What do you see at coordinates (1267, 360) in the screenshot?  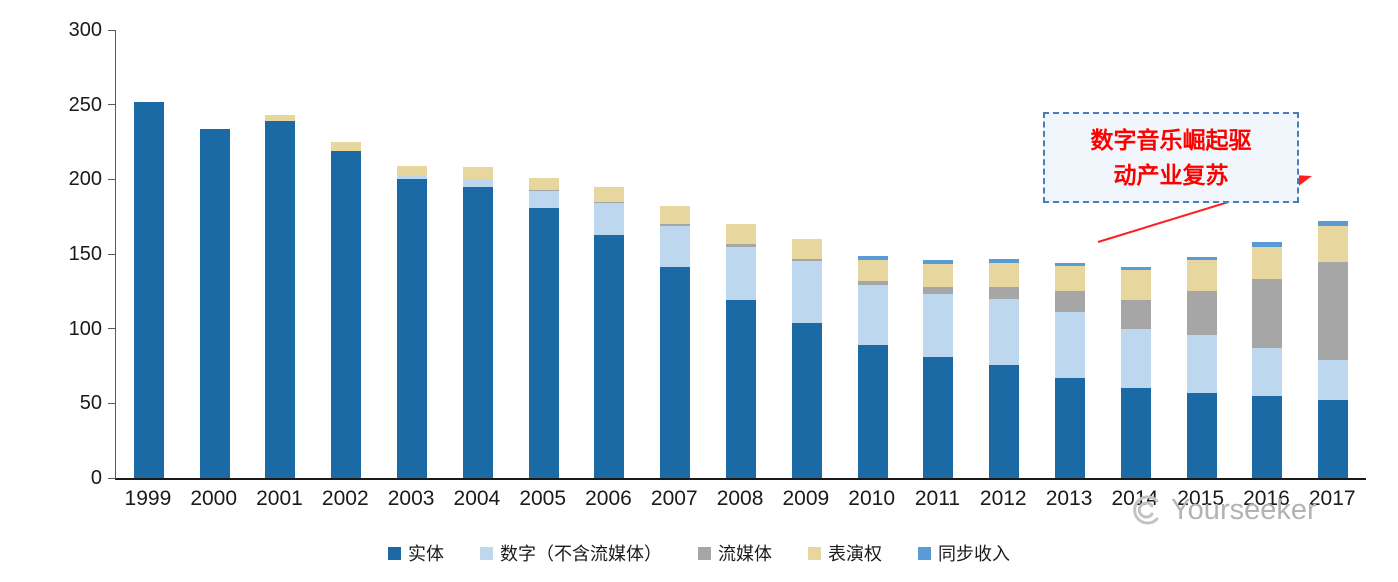 I see `stacked-bar-2016` at bounding box center [1267, 360].